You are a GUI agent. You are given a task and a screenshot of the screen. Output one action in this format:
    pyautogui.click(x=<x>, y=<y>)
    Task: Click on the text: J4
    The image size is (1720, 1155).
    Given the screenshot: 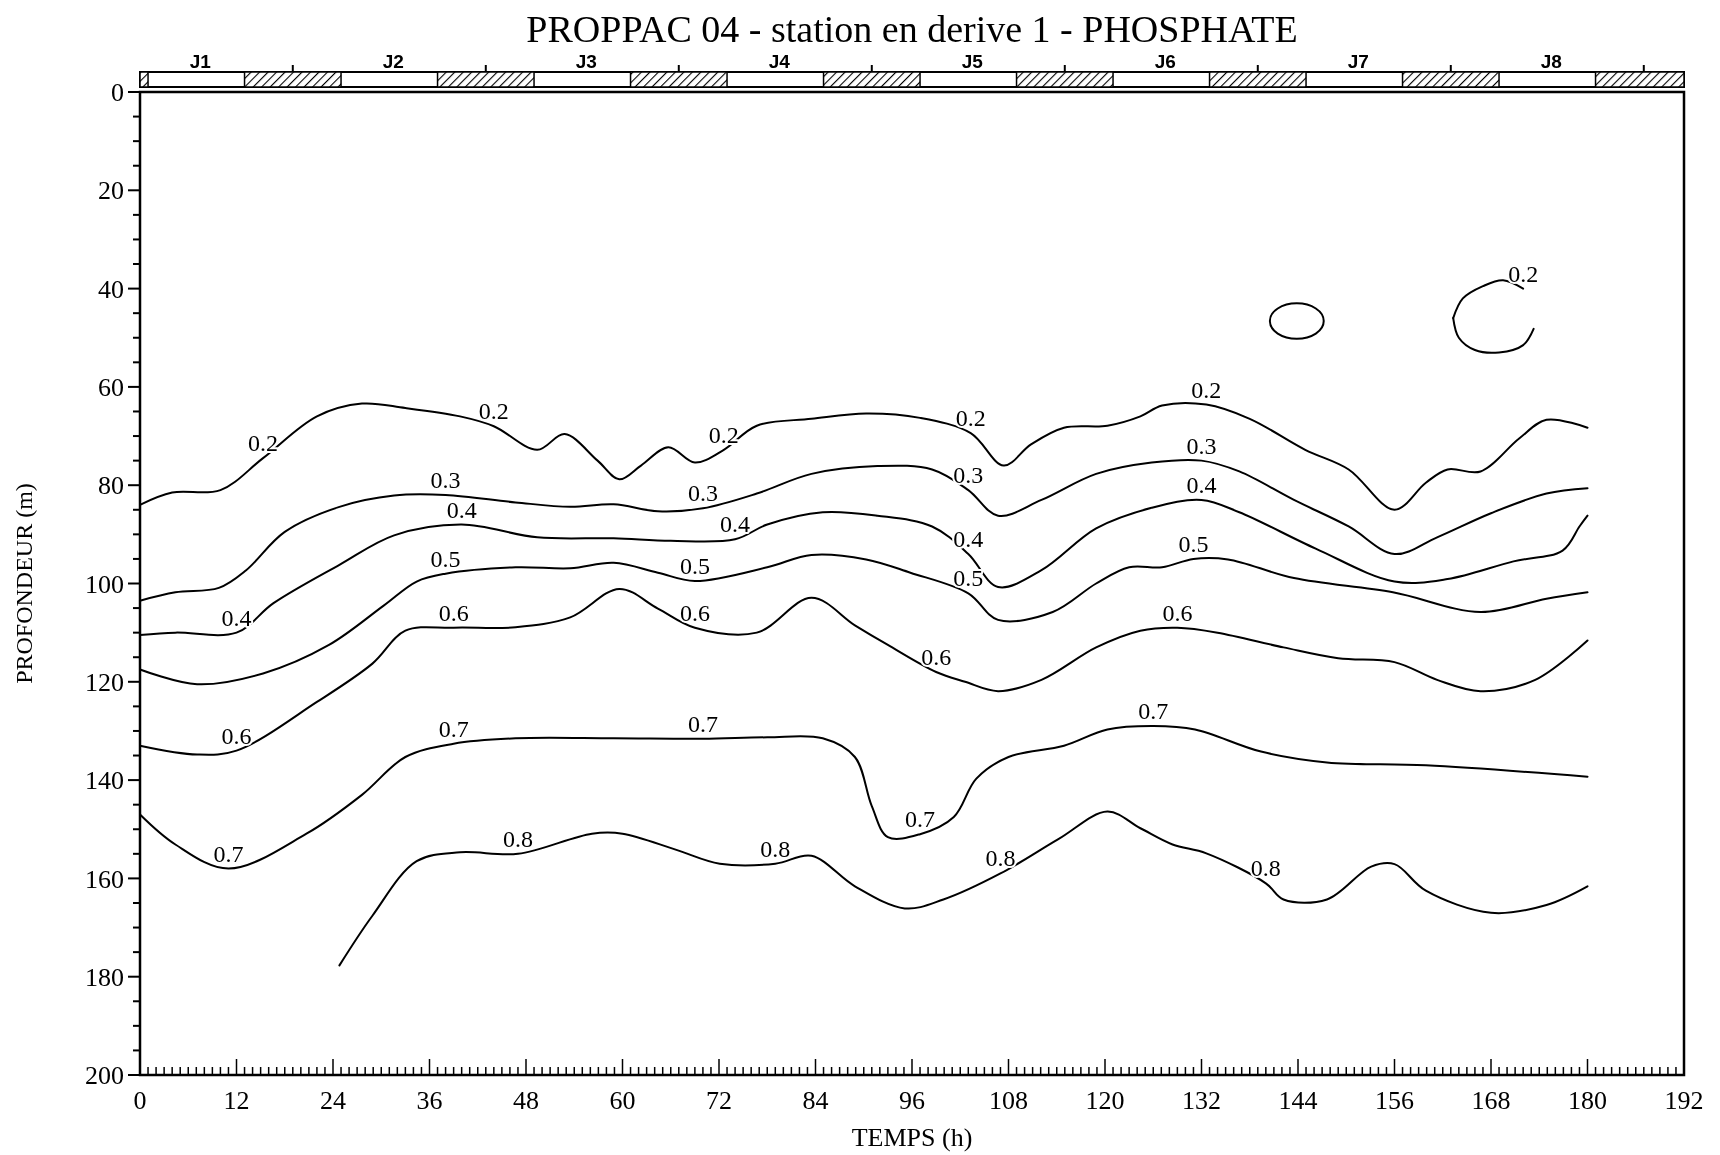 What is the action you would take?
    pyautogui.click(x=779, y=61)
    